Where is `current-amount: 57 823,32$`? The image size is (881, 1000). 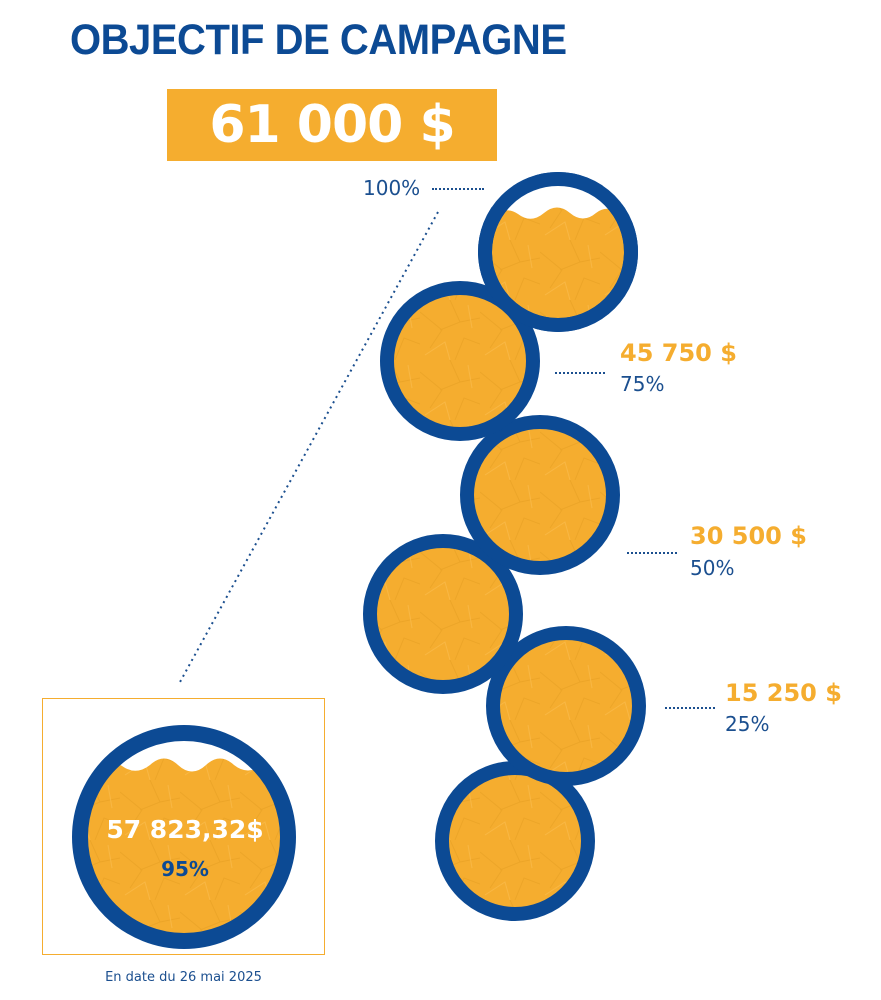
current-amount: 57 823,32$ is located at coordinates (185, 829).